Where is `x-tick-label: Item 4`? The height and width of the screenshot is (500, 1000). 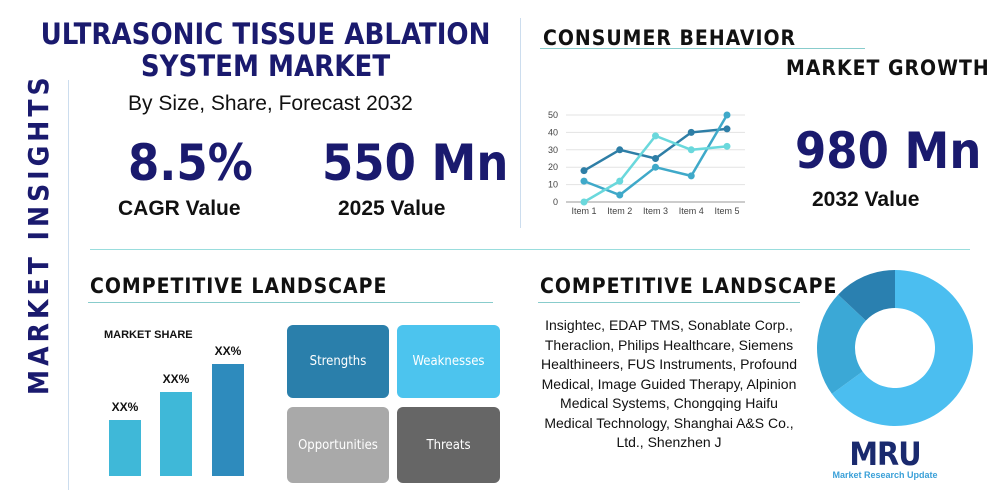 x-tick-label: Item 4 is located at coordinates (691, 211).